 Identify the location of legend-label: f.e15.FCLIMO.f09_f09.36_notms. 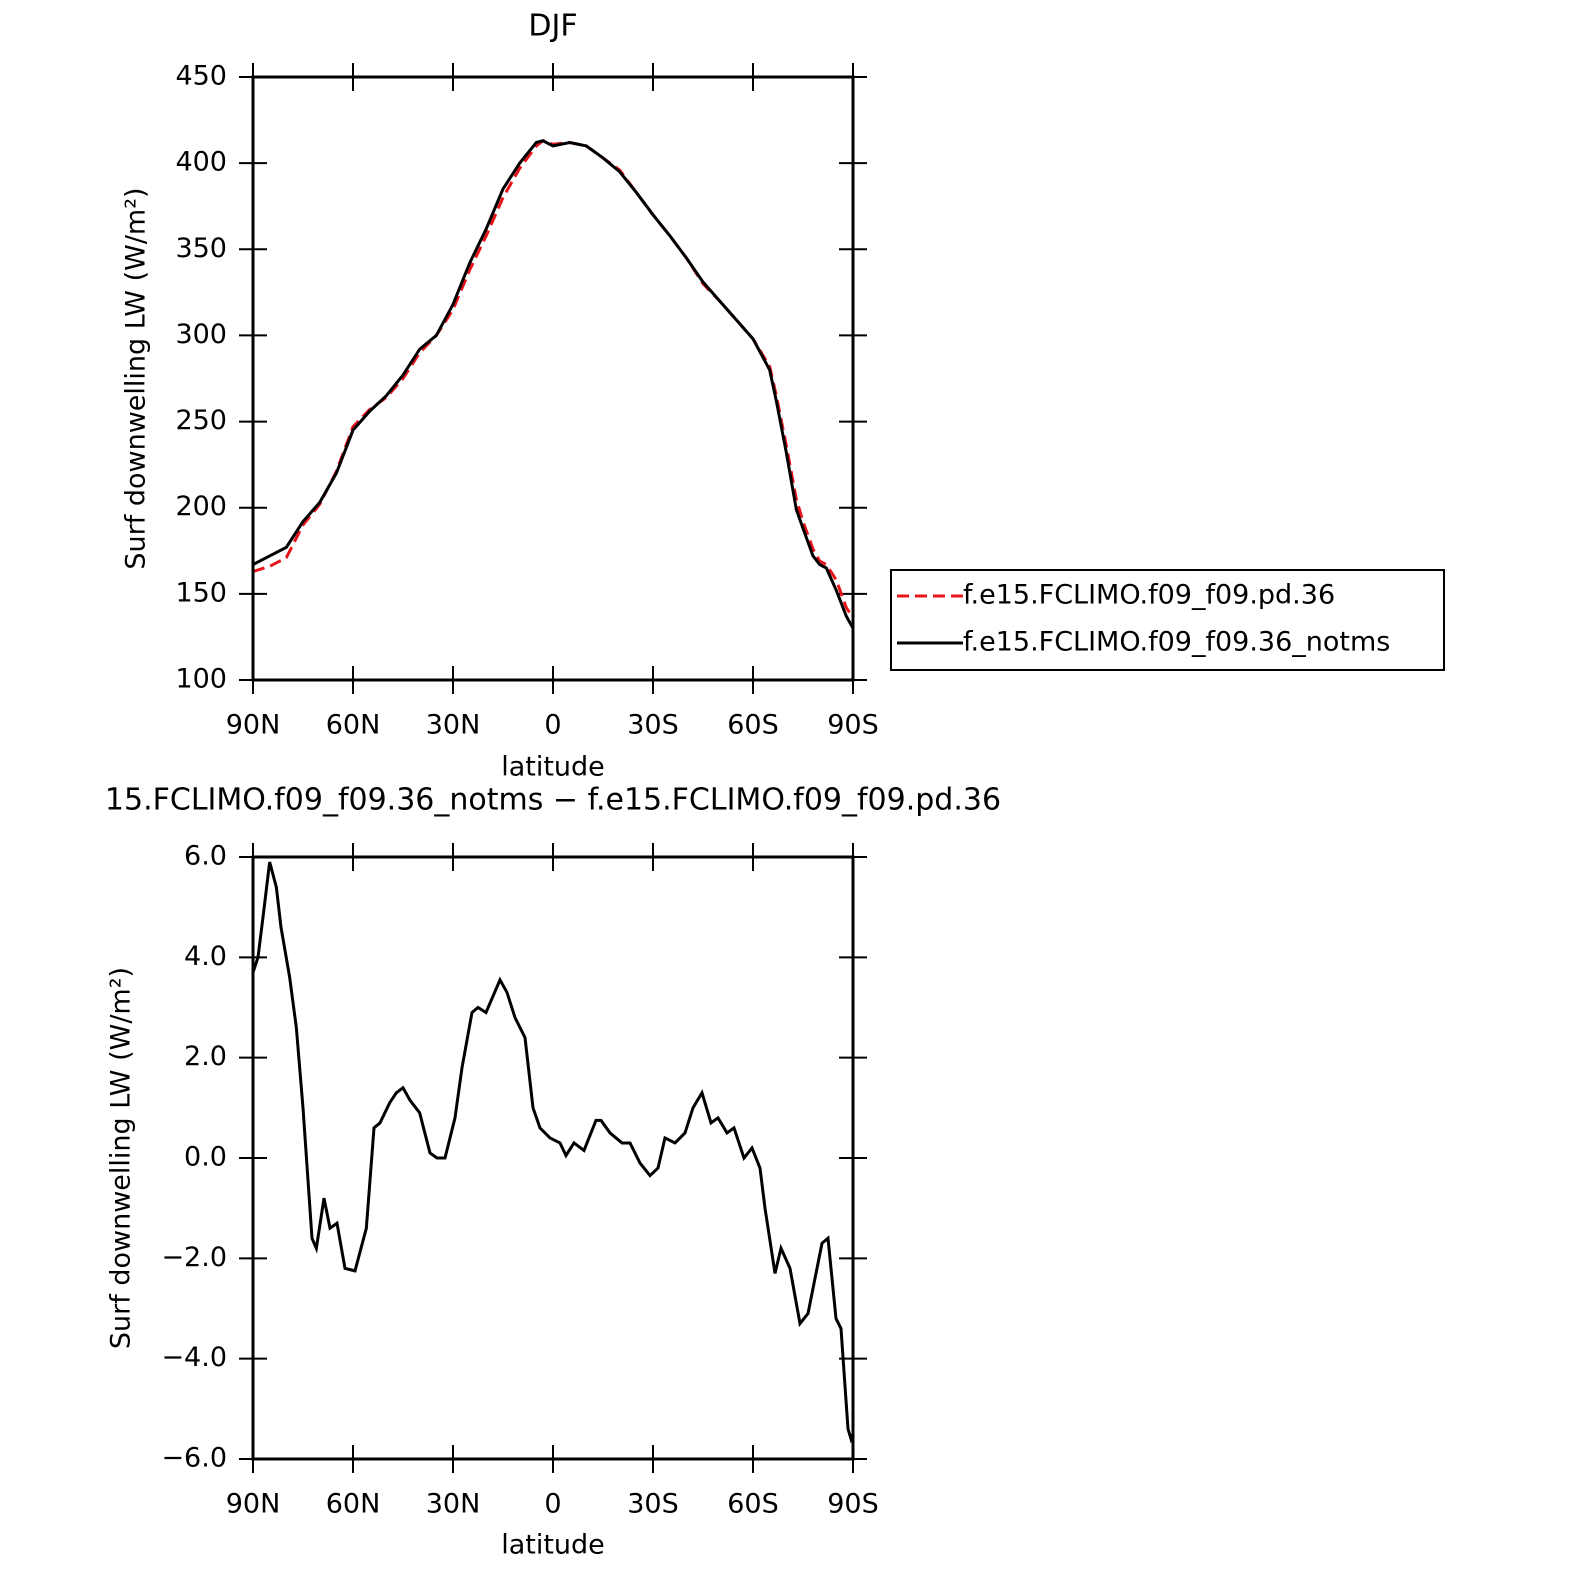
(1176, 642).